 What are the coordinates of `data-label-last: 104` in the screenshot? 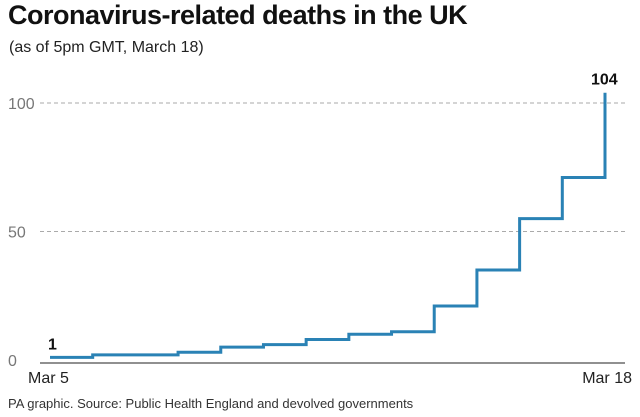 It's located at (604, 80).